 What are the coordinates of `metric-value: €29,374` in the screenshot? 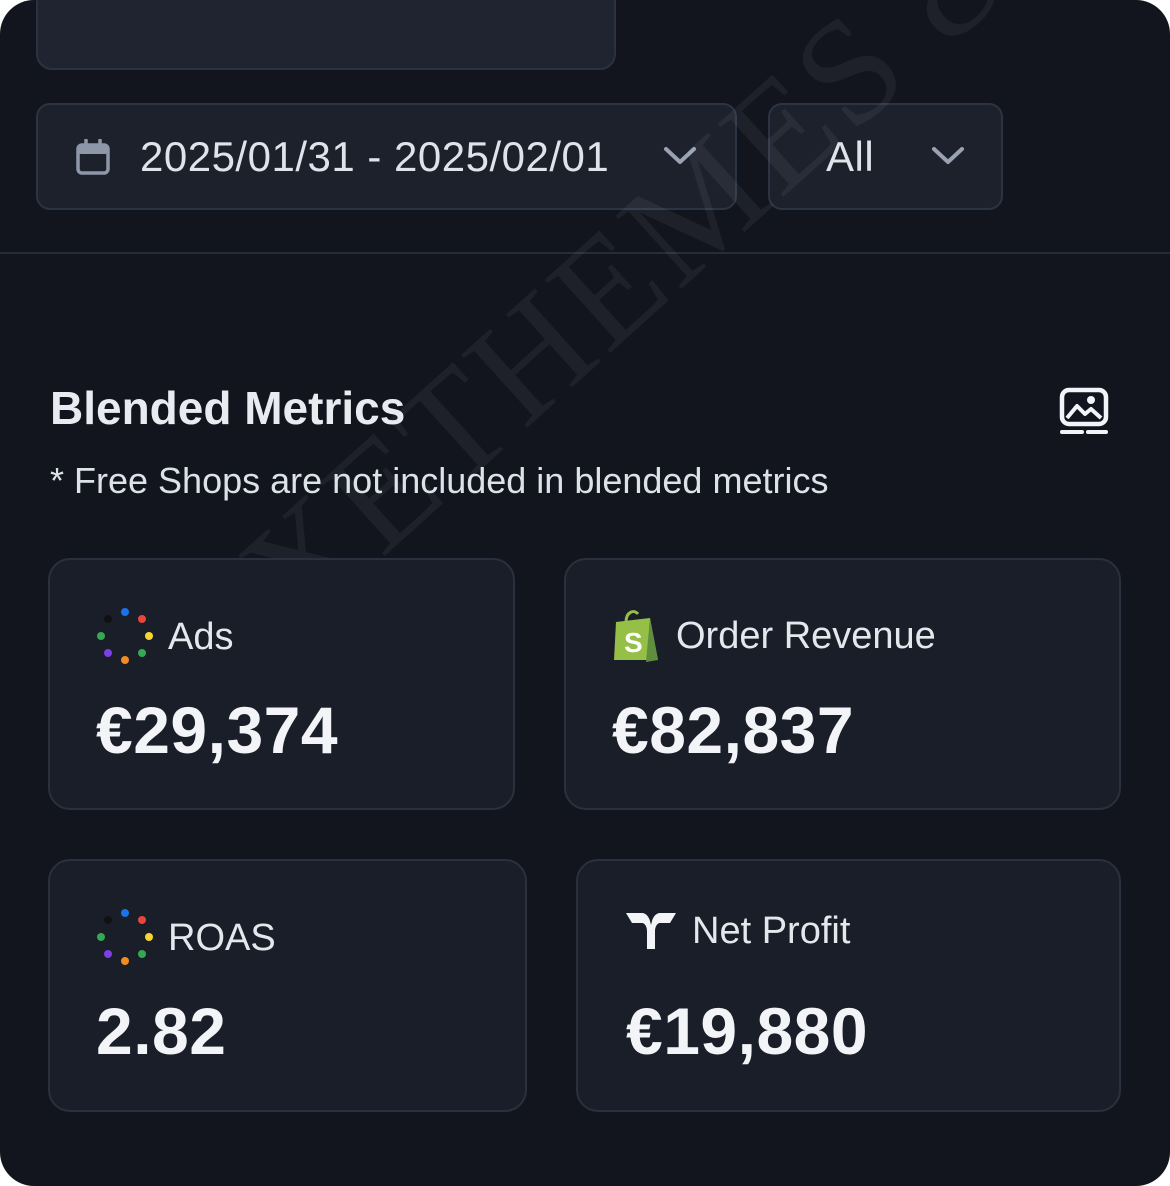 It's located at (217, 730).